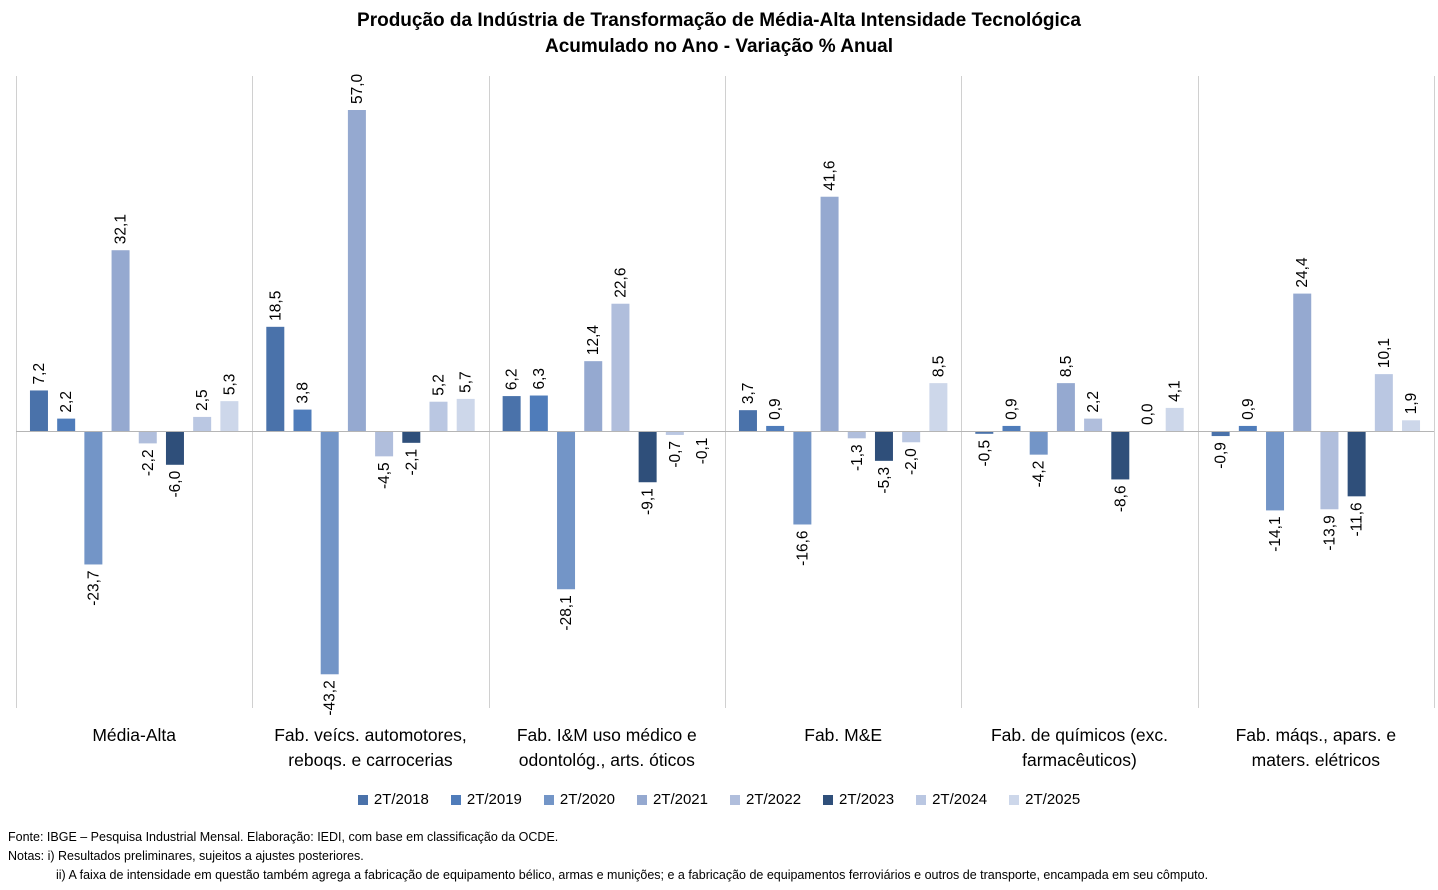 The image size is (1438, 890). Describe the element at coordinates (1316, 735) in the screenshot. I see `category-label: Fab. máqs., apars. e` at that location.